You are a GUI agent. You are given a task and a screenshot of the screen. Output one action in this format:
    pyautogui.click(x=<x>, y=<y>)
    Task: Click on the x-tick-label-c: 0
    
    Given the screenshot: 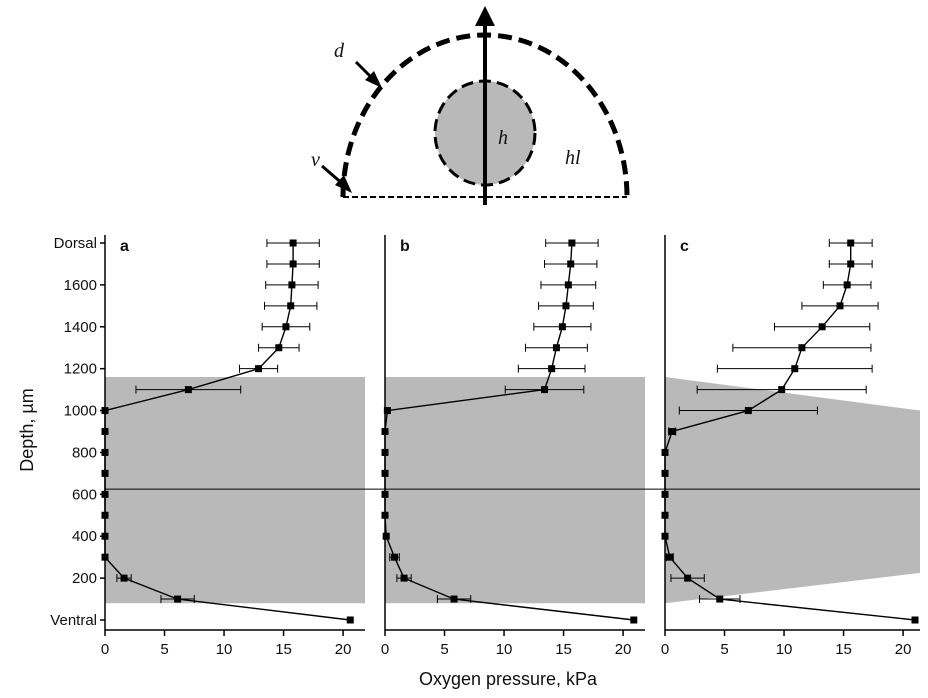 What is the action you would take?
    pyautogui.click(x=665, y=649)
    